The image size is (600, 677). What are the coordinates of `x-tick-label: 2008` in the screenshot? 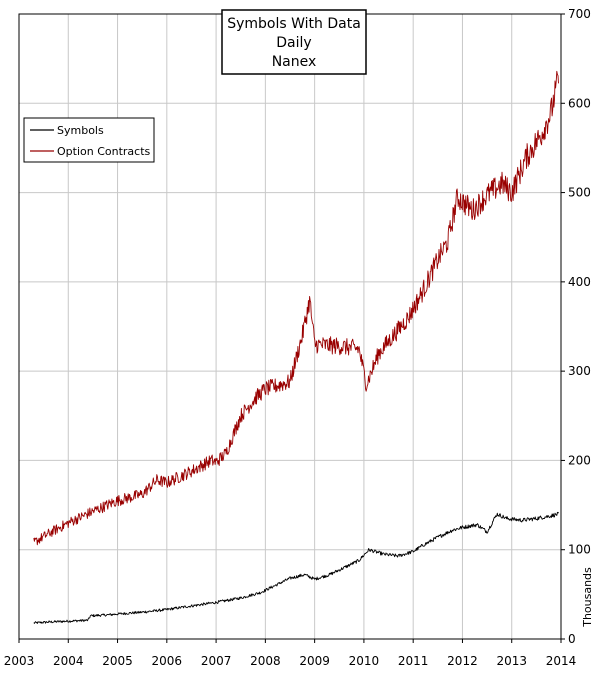 It's located at (265, 661).